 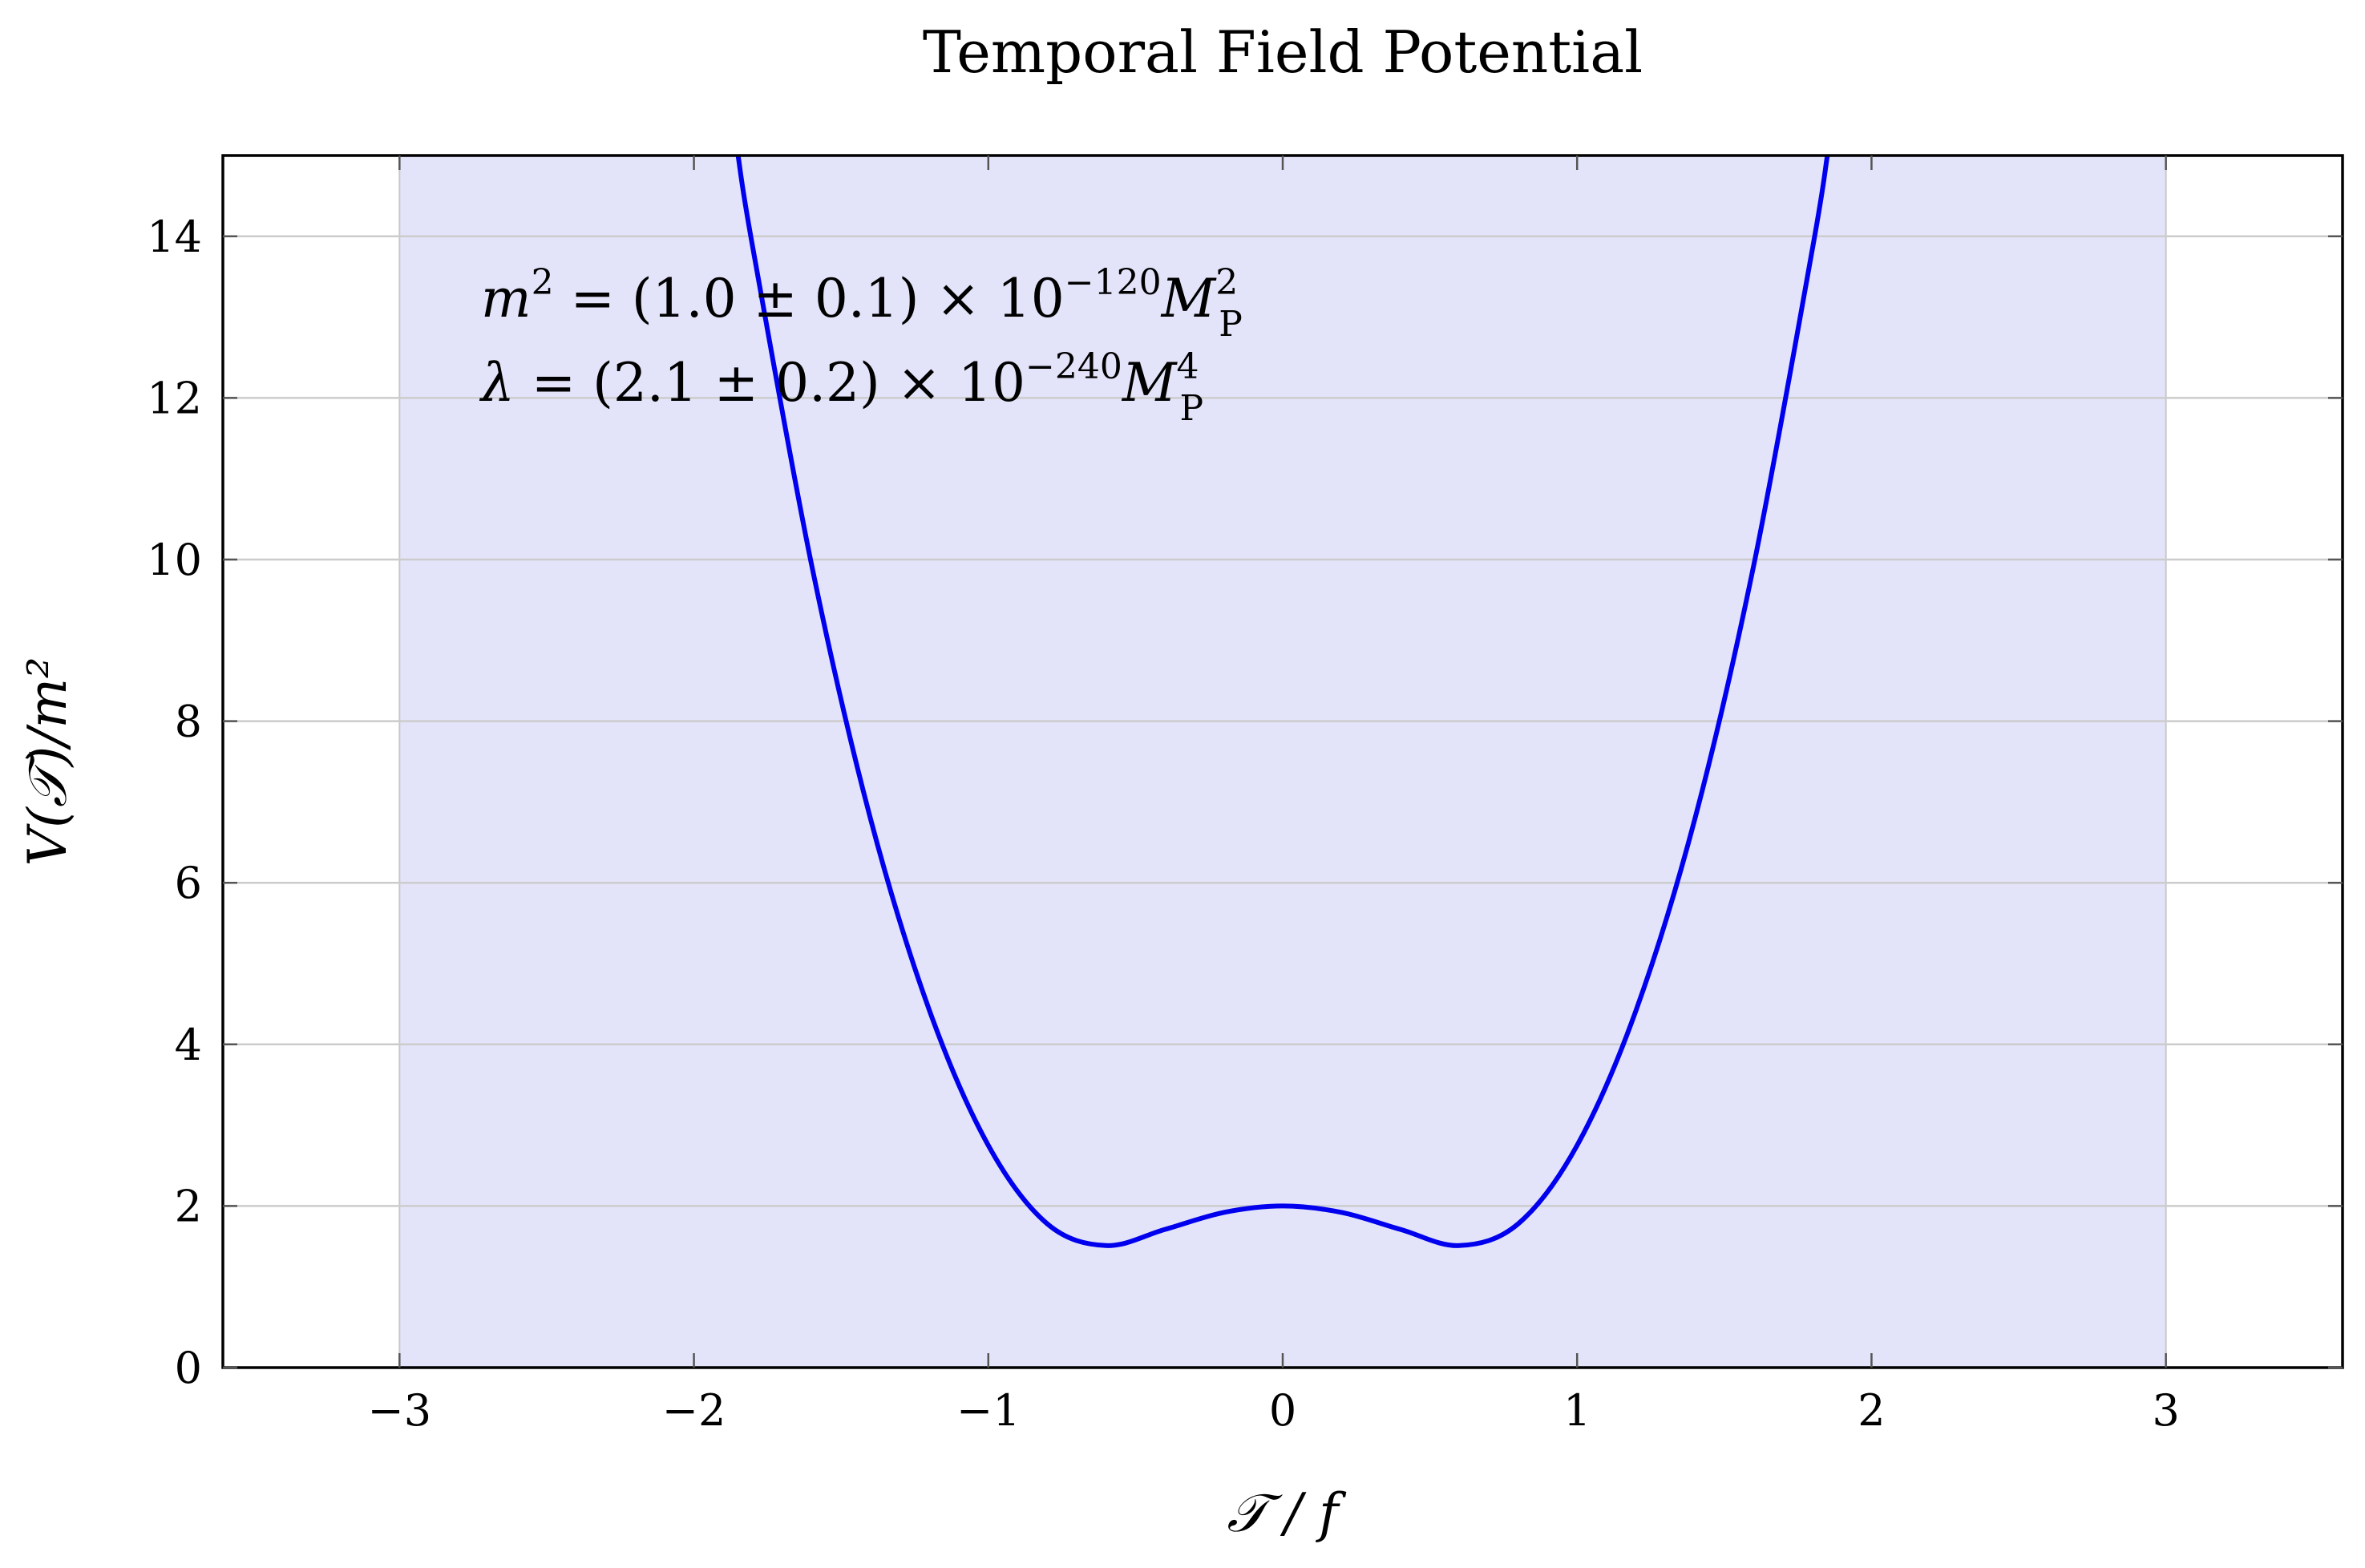 I want to click on y-tick-label: 2, so click(x=188, y=1206).